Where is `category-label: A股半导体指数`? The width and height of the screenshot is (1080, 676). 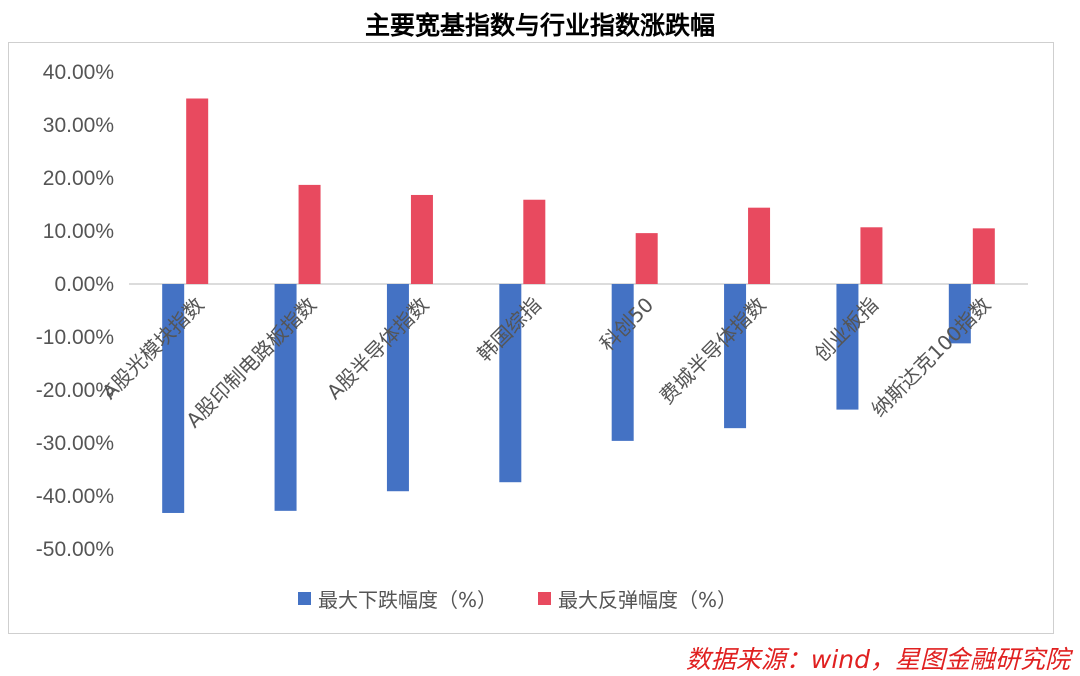 category-label: A股半导体指数 is located at coordinates (378, 349).